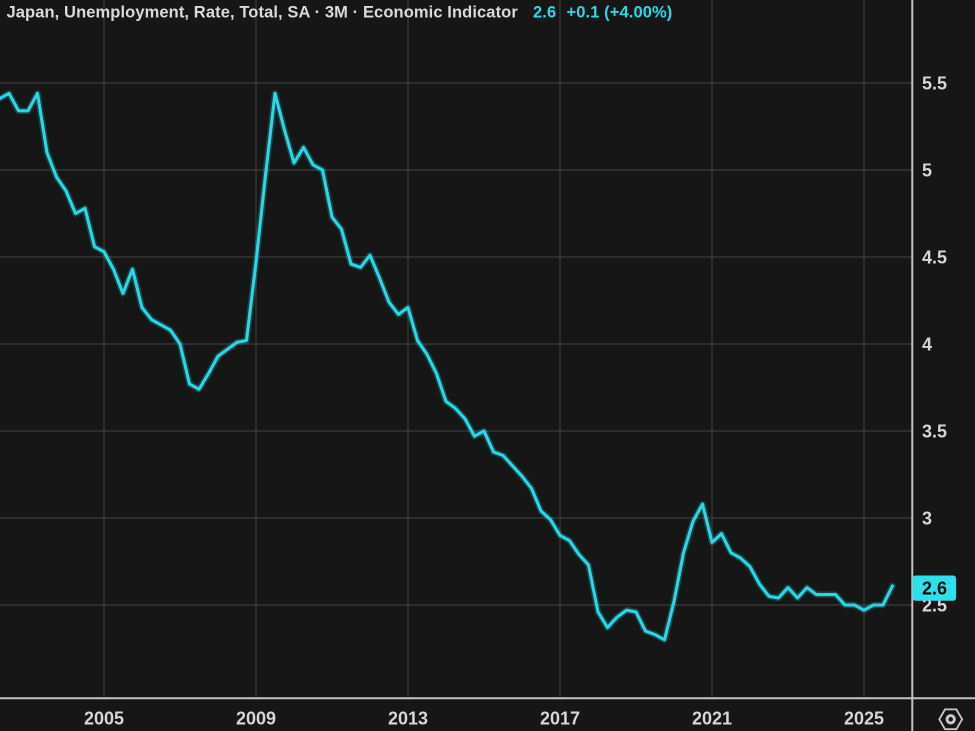 The height and width of the screenshot is (731, 975). I want to click on svg-text: 4.5, so click(934, 258).